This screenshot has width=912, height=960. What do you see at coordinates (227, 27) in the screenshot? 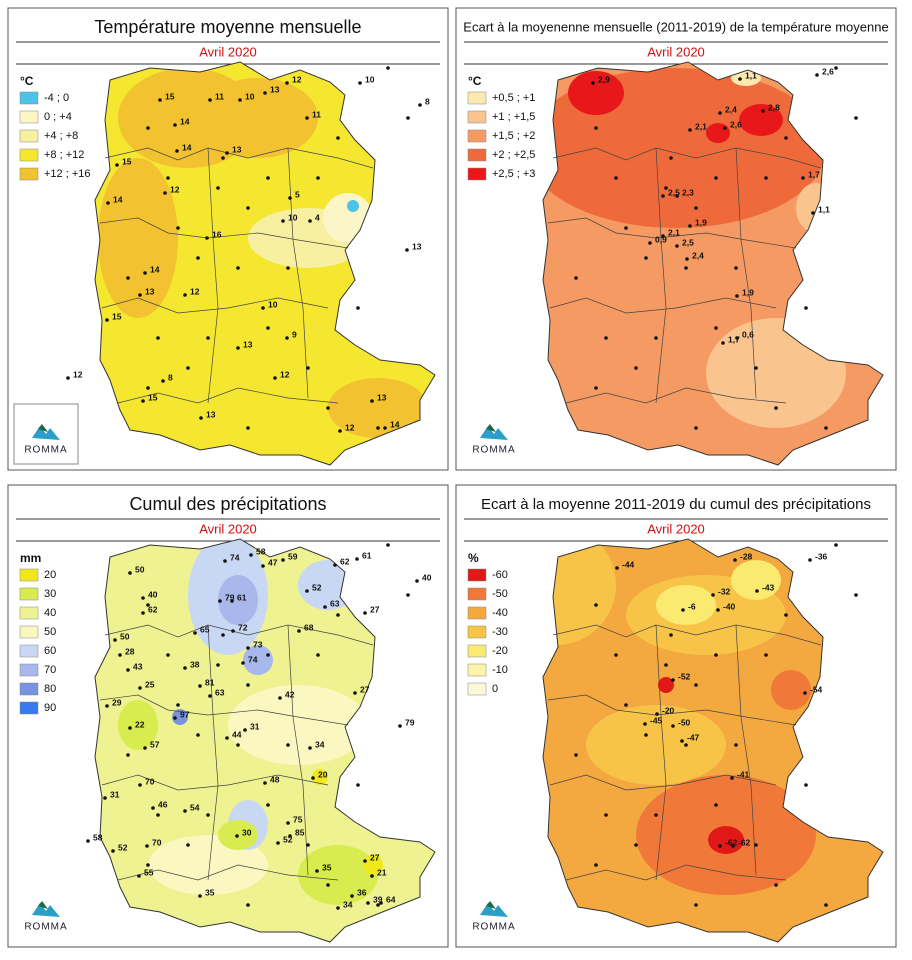
I see `panel-title: Température moyenne mensuelle` at bounding box center [227, 27].